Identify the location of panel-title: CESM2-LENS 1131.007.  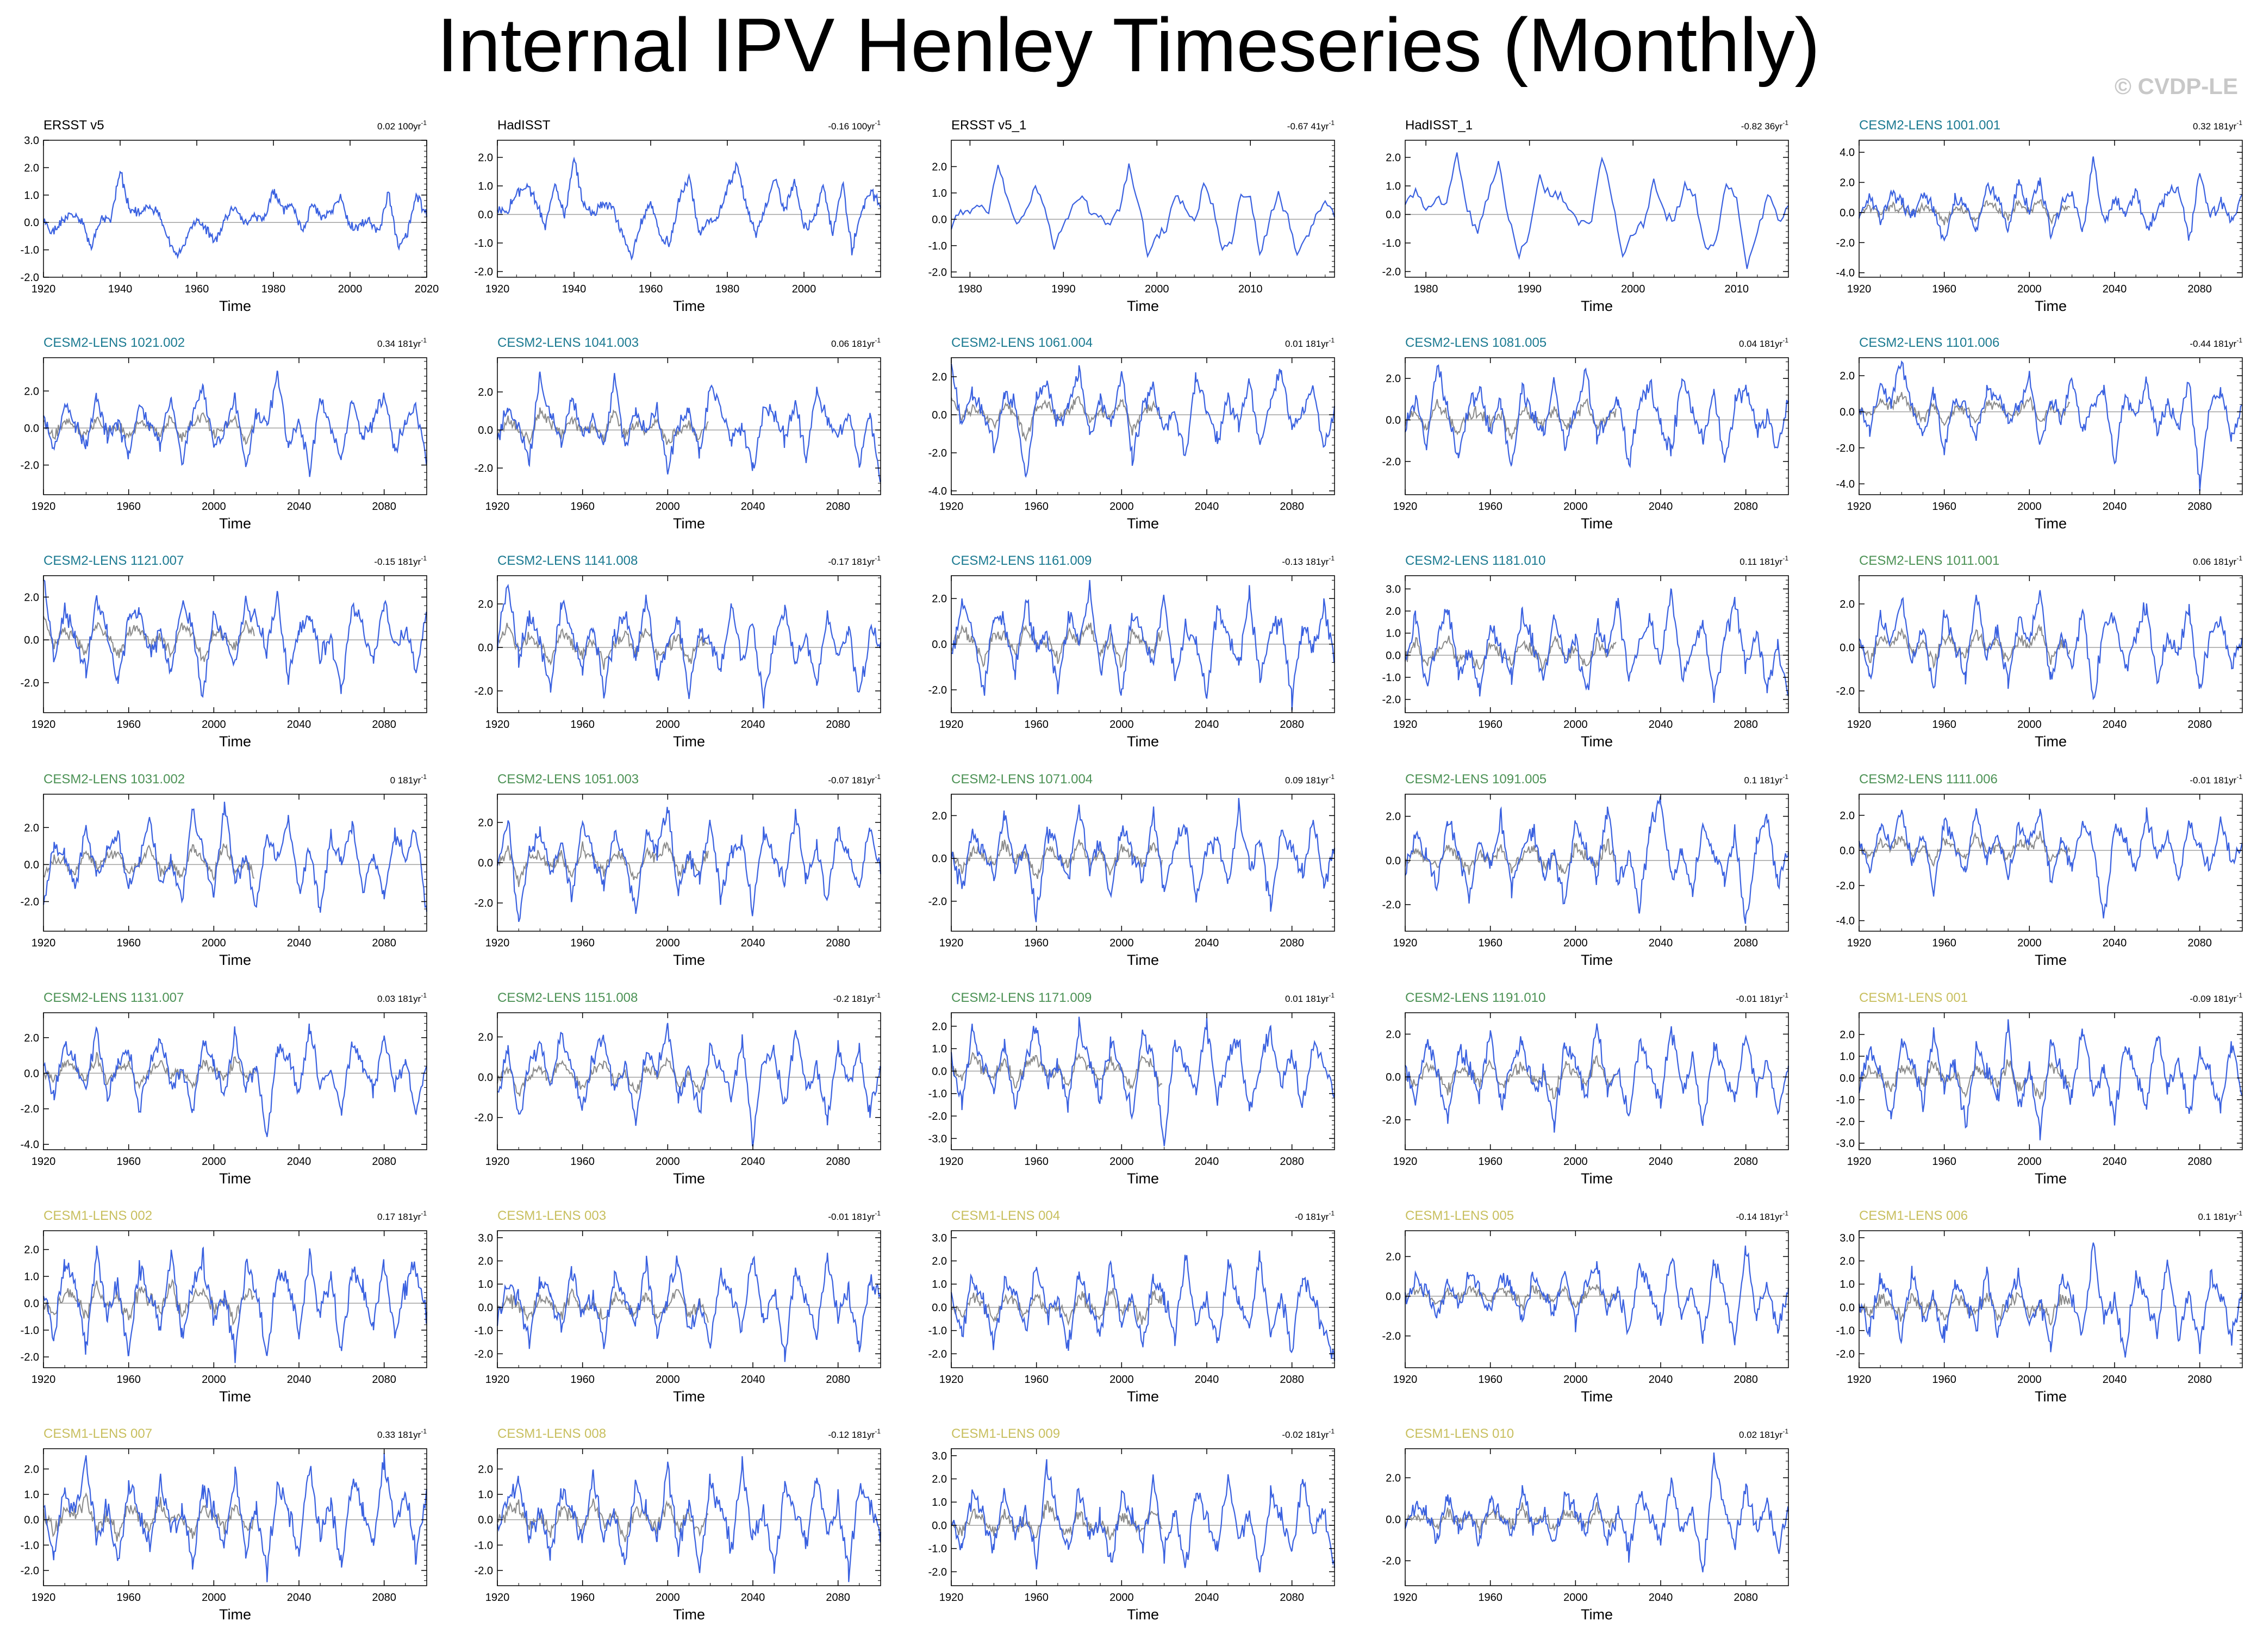
(113, 998).